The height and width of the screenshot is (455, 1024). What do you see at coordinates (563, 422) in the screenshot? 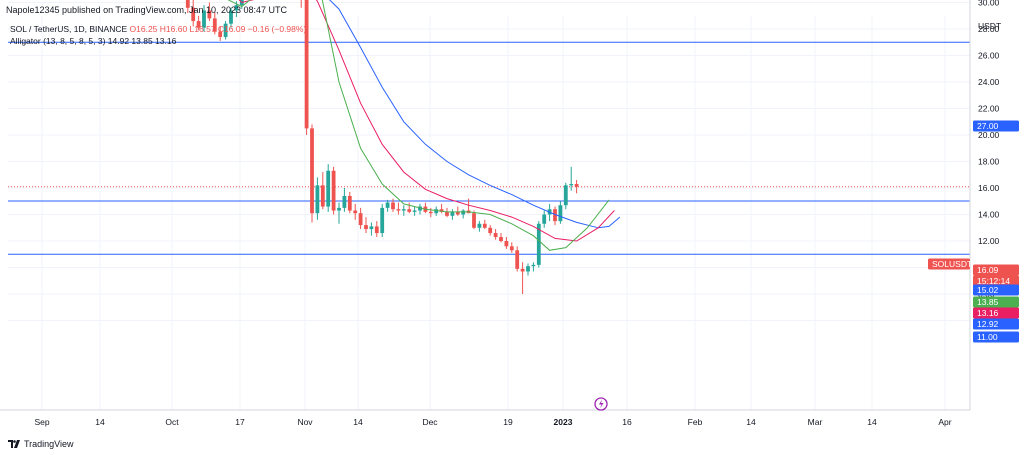
I see `x-tick-label: 2023` at bounding box center [563, 422].